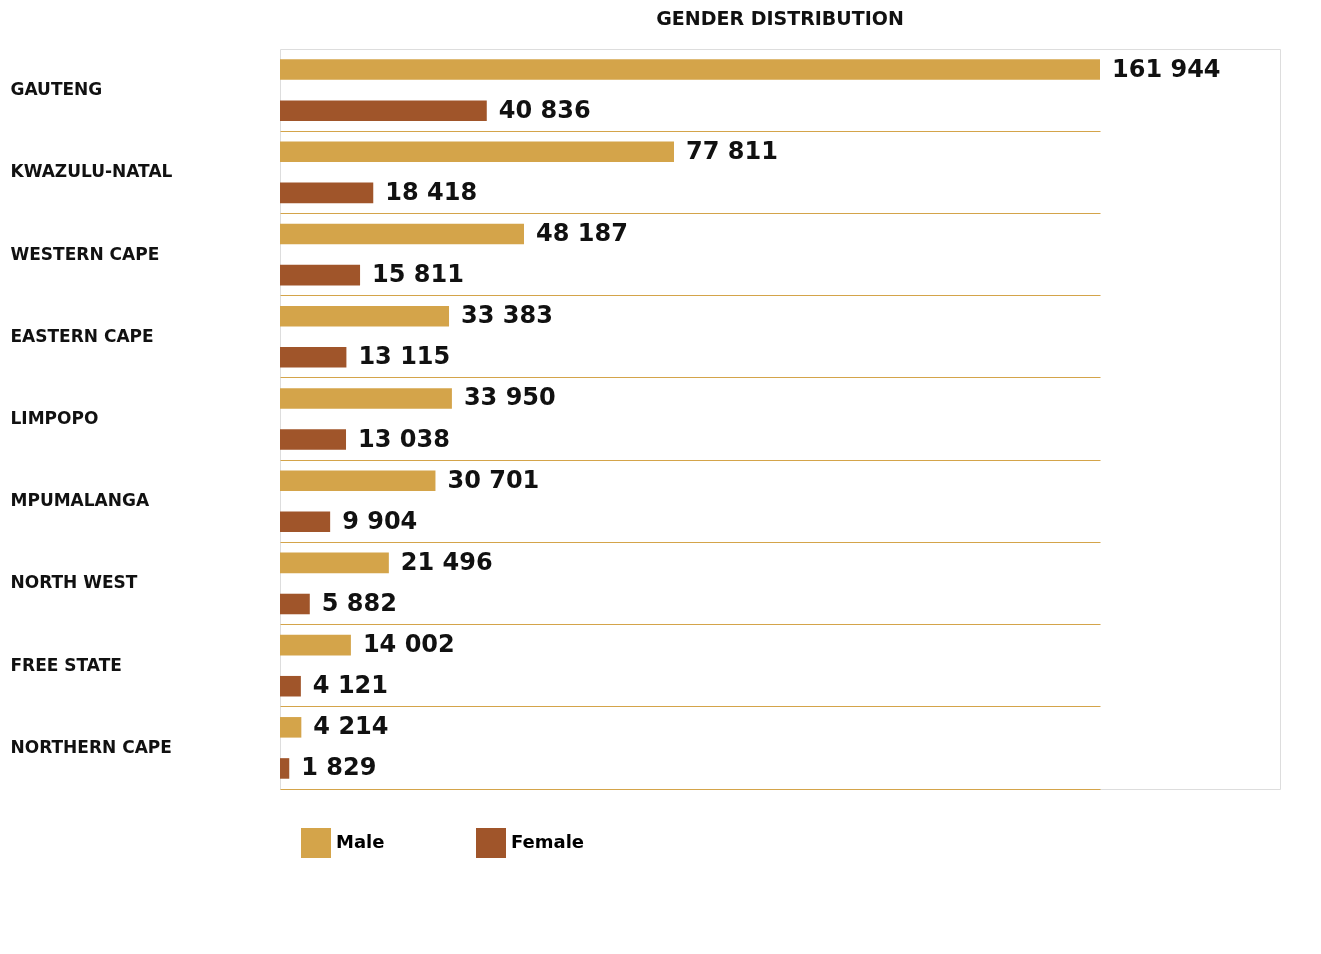 The height and width of the screenshot is (954, 1321). What do you see at coordinates (91, 746) in the screenshot?
I see `y-tick-label: NORTHERN CAPE` at bounding box center [91, 746].